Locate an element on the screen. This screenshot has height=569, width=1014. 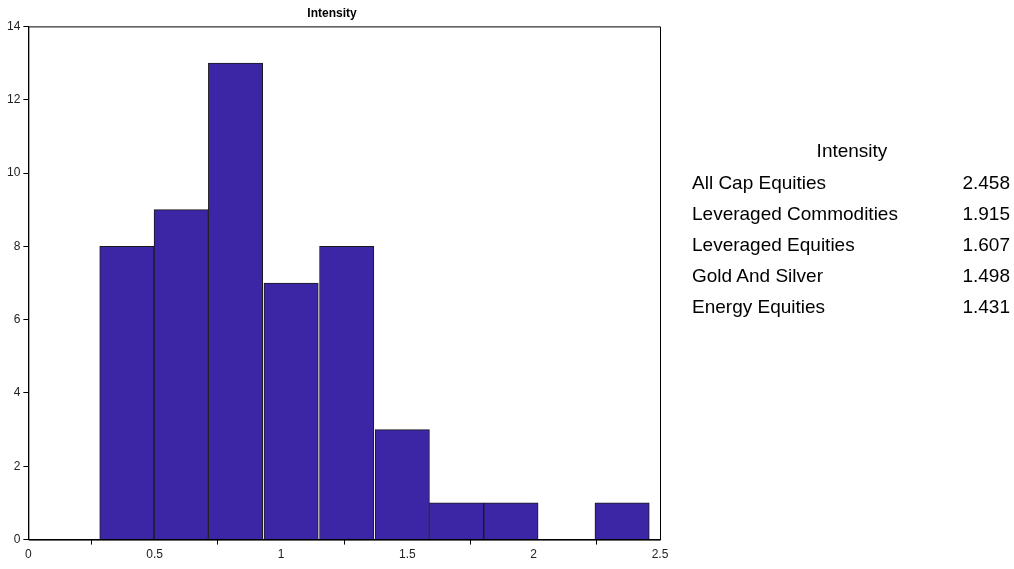
y-tick-label: 8 is located at coordinates (17, 245).